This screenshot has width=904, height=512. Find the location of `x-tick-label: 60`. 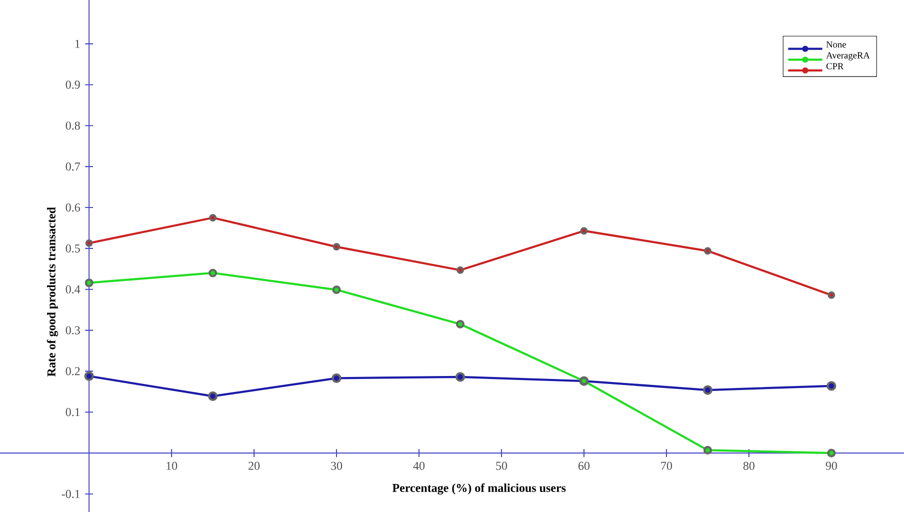

x-tick-label: 60 is located at coordinates (584, 466).